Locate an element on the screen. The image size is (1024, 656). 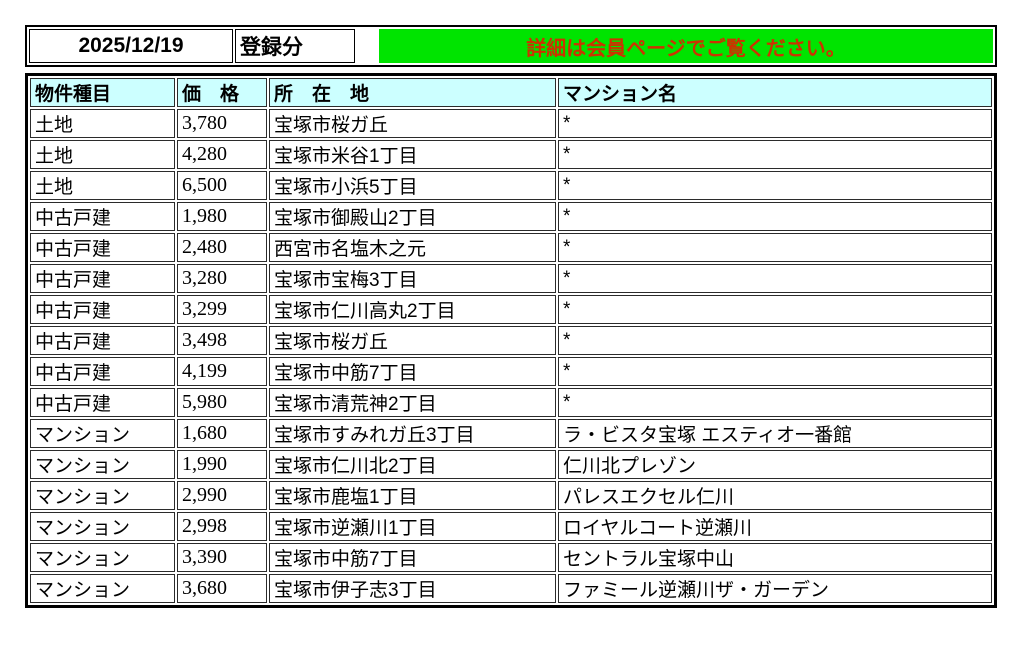
cell-location: 宝塚市すみれガ丘3丁目 is located at coordinates (412, 433).